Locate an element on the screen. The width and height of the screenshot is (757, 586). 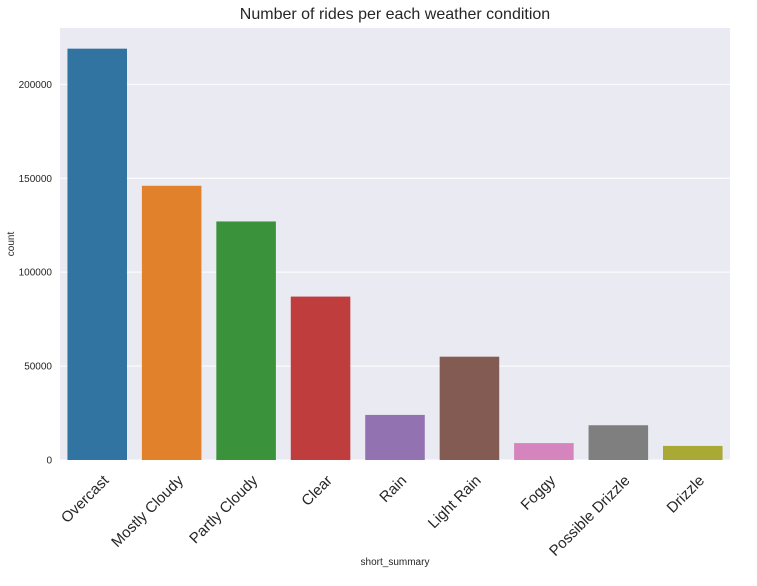
bar-clear is located at coordinates (320, 378).